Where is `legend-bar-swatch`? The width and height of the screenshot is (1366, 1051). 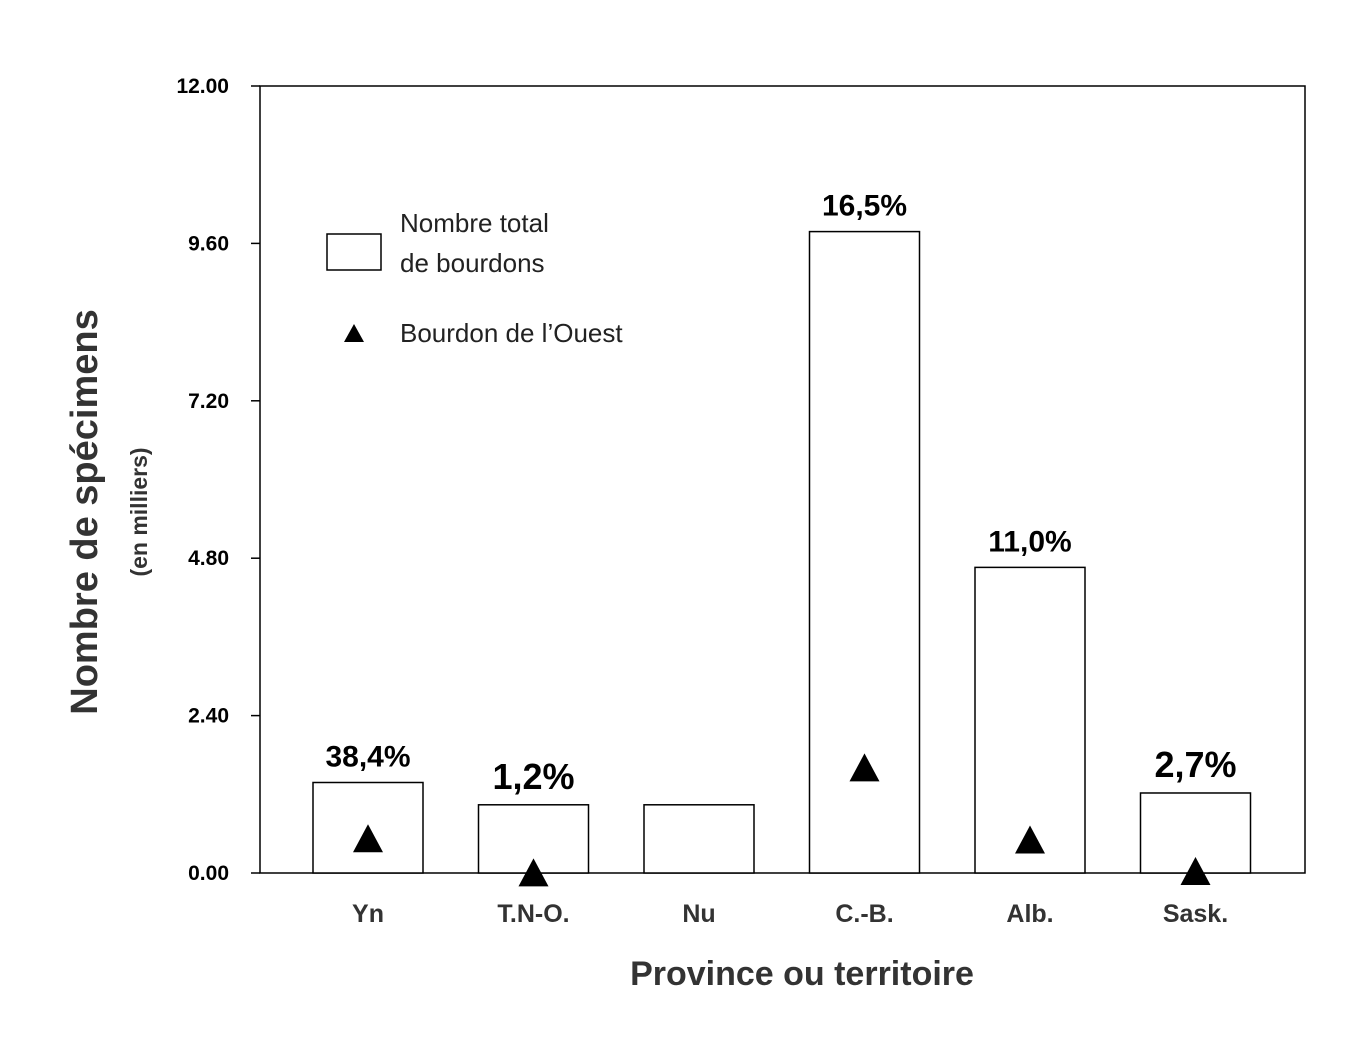 legend-bar-swatch is located at coordinates (354, 252).